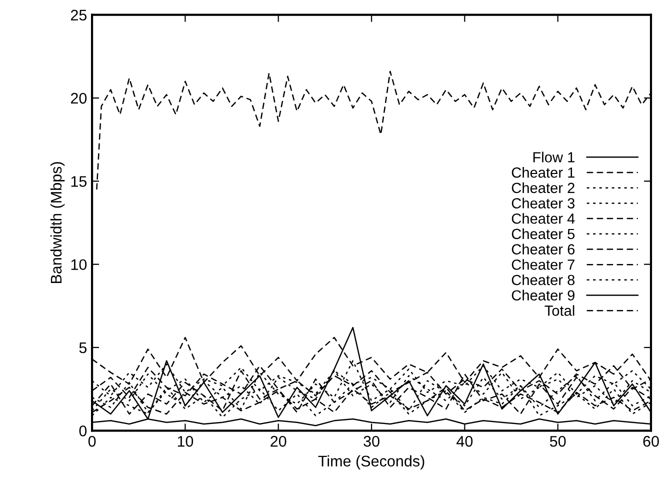  I want to click on legend-label: Flow 1, so click(553, 157).